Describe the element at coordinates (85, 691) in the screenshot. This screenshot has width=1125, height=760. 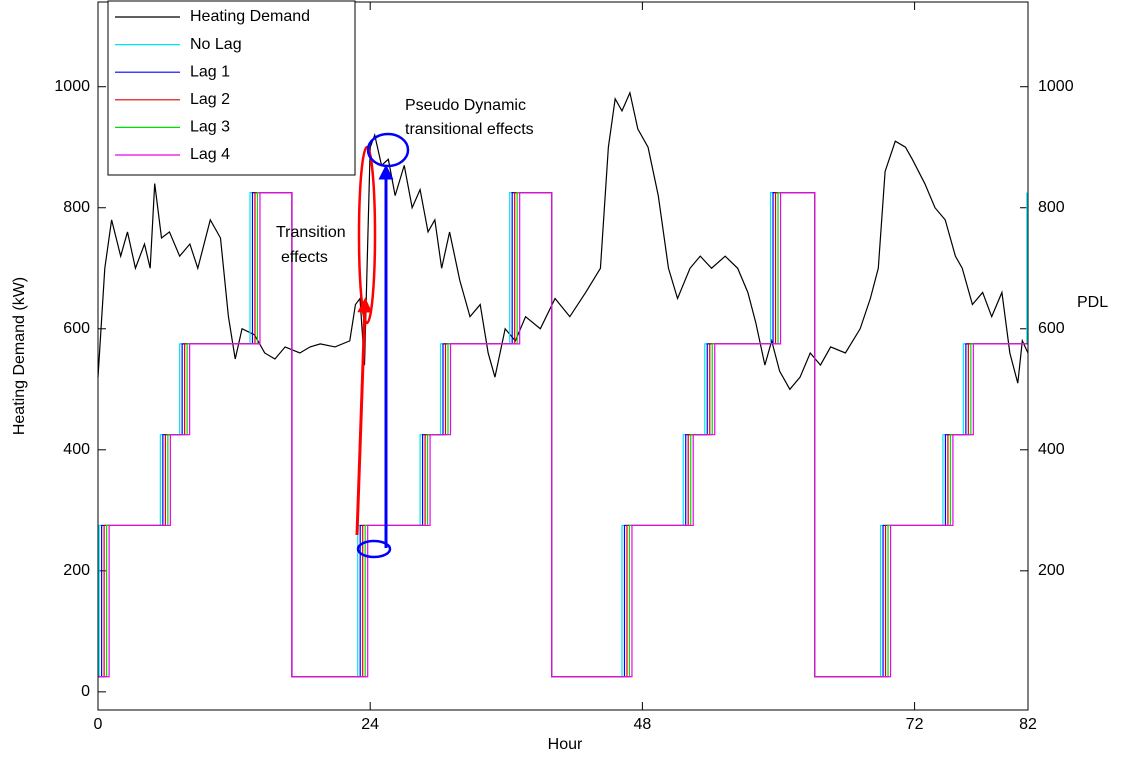
I see `y-tick-label: 0` at that location.